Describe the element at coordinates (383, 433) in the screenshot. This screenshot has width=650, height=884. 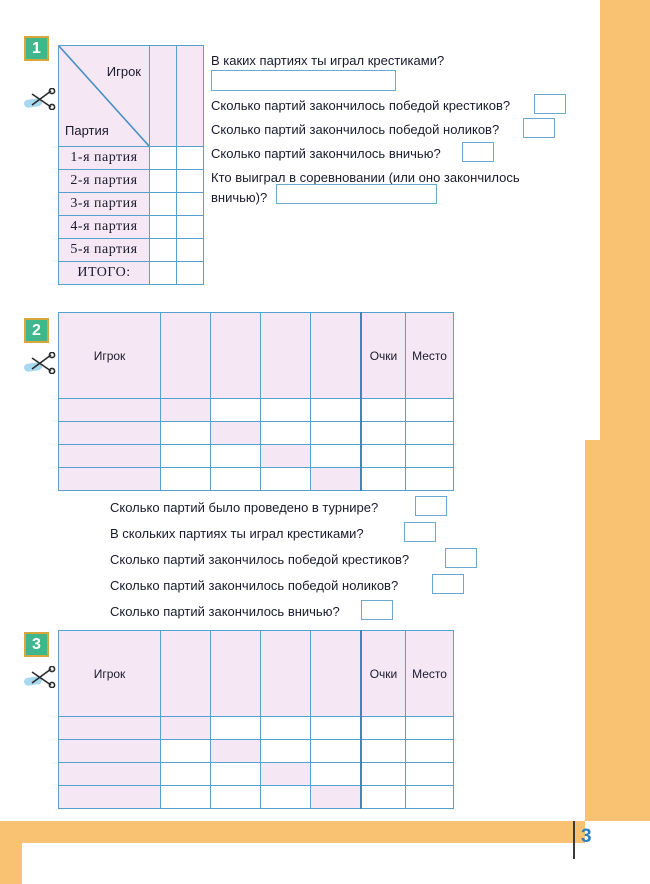
I see `task2-cell-r2-points` at that location.